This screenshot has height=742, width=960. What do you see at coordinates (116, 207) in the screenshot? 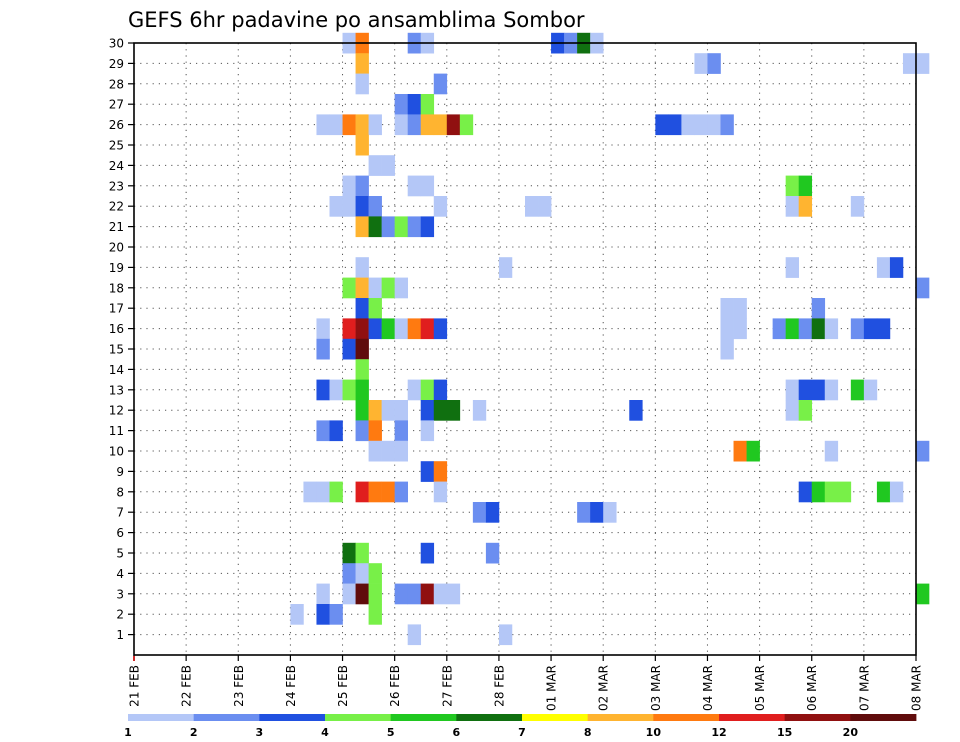
I see `y-tick-label: 22` at bounding box center [116, 207].